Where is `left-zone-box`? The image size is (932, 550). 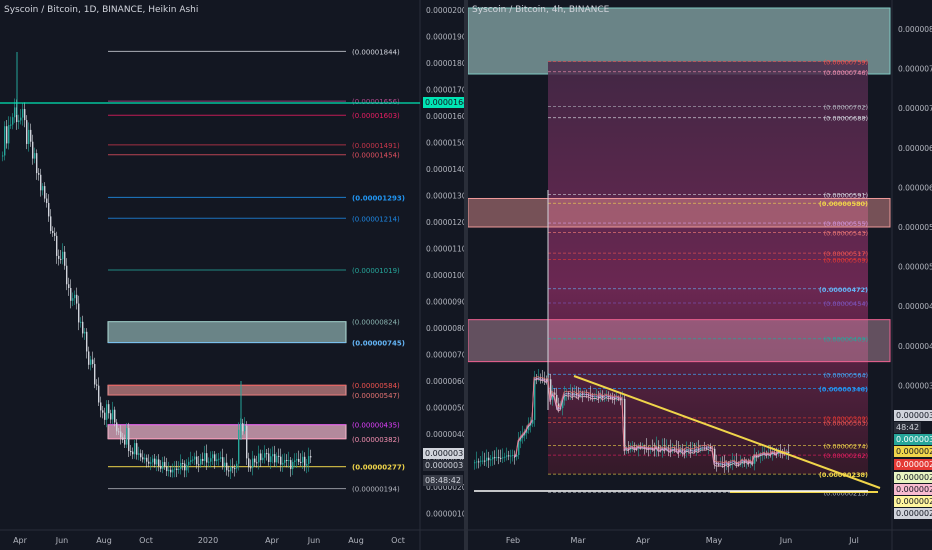 left-zone-box is located at coordinates (227, 432).